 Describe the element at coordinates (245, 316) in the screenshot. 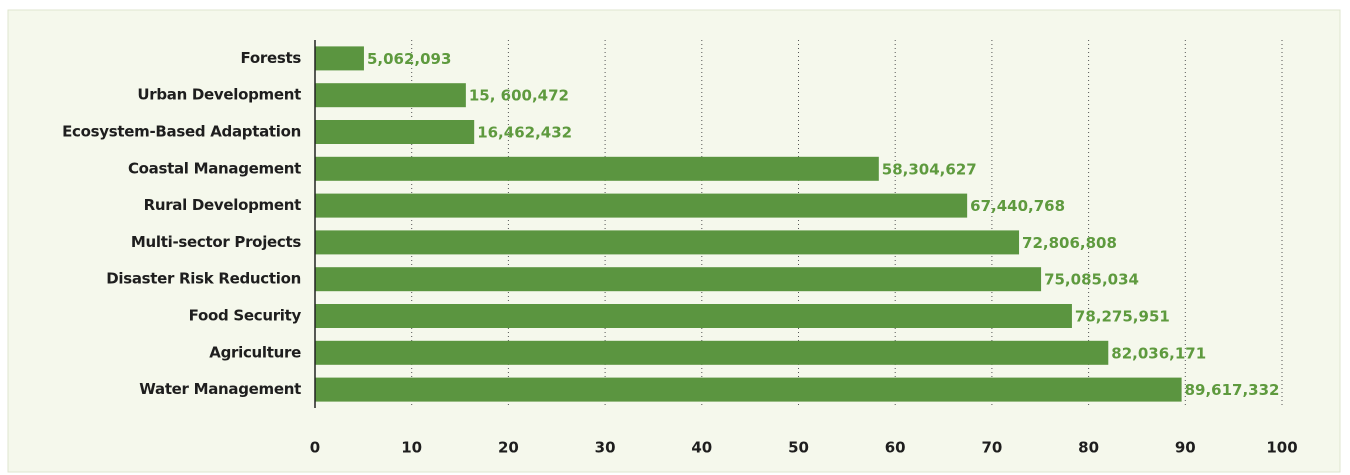

I see `category-label: Food Security` at that location.